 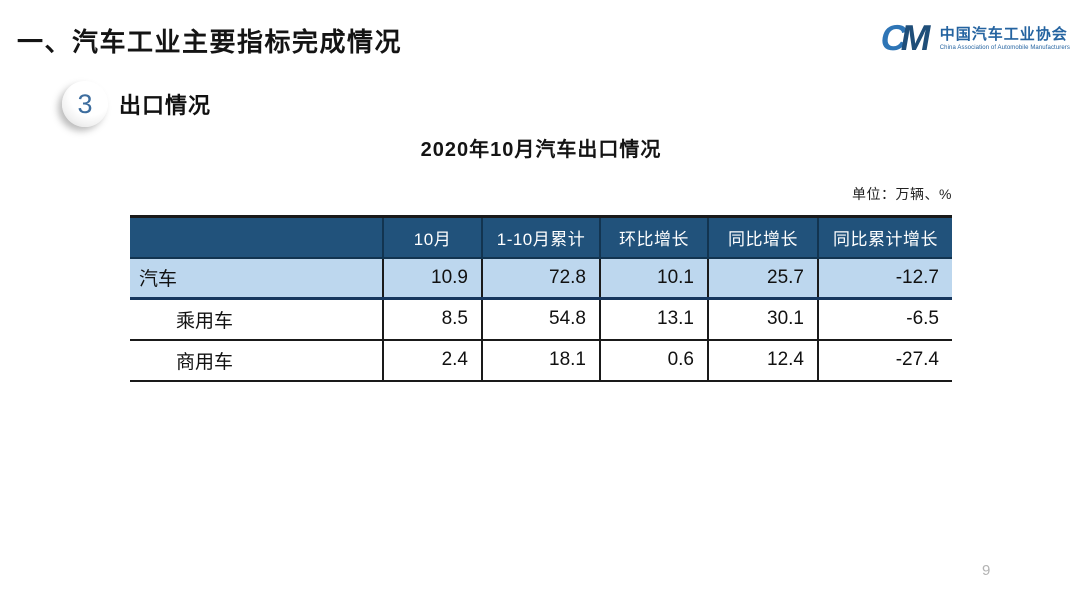 I want to click on header-cell: 同比增长, so click(x=762, y=237).